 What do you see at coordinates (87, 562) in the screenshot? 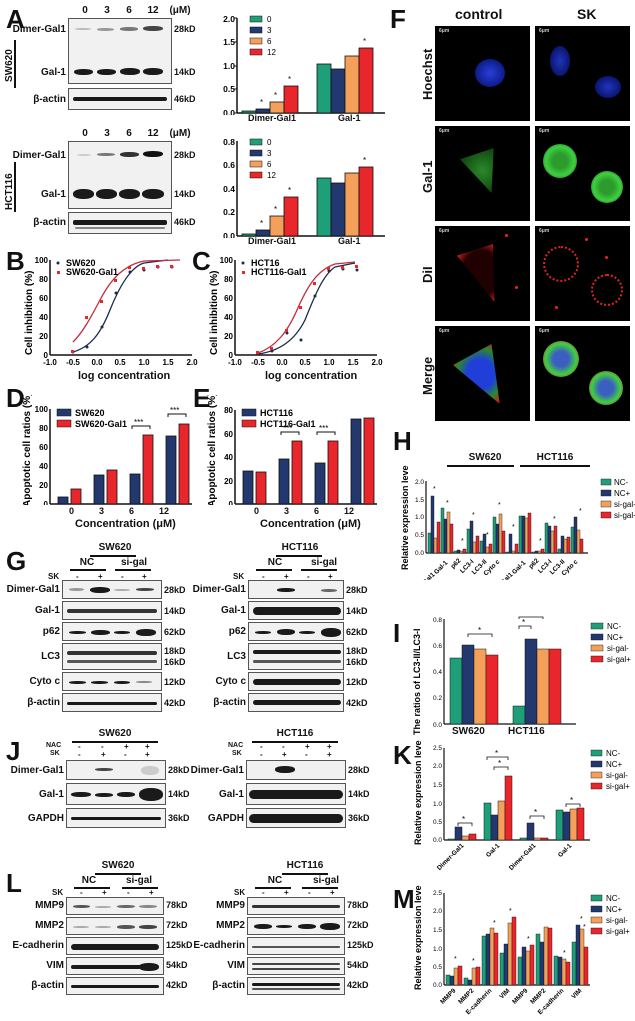
I see `group-label: NC` at bounding box center [87, 562].